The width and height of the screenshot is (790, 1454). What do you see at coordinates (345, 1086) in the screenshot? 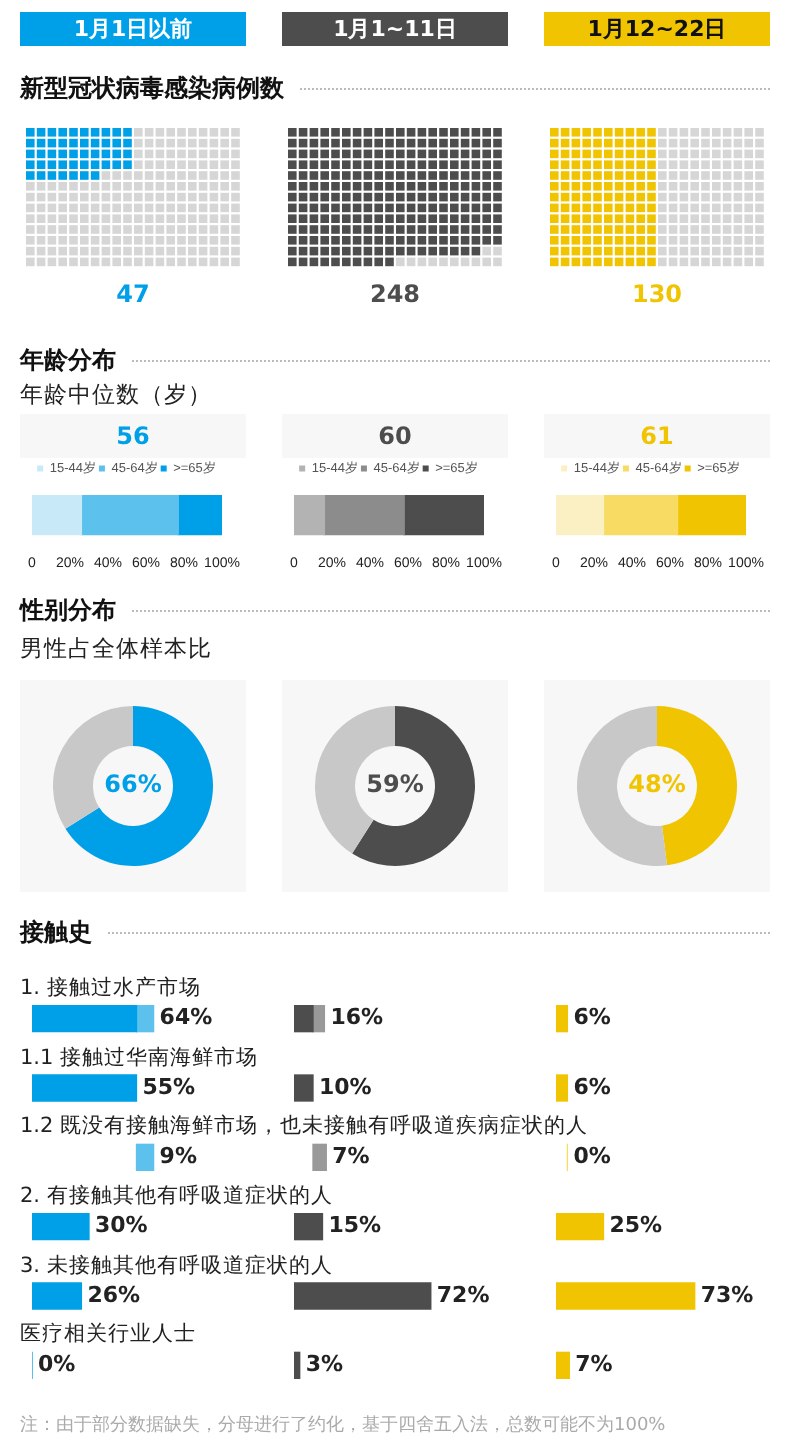
I see `total-label: 10%` at bounding box center [345, 1086].